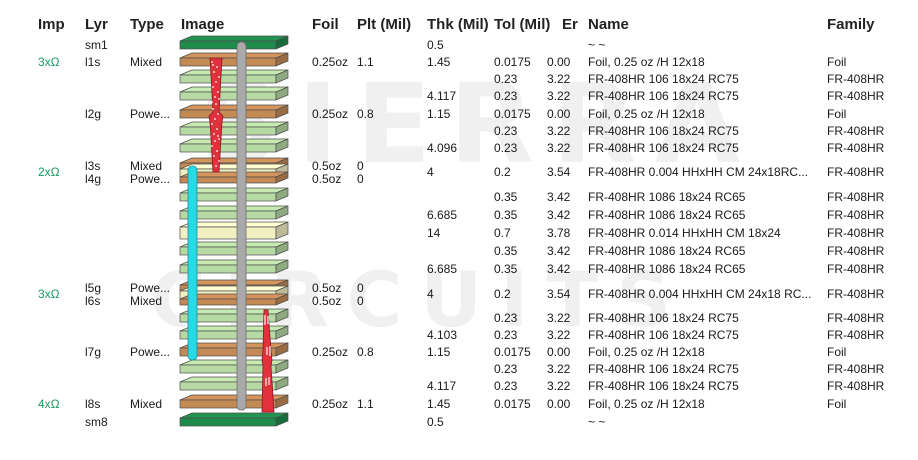 Image resolution: width=918 pixels, height=460 pixels. Describe the element at coordinates (430, 172) in the screenshot. I see `cell-thk: 4` at that location.